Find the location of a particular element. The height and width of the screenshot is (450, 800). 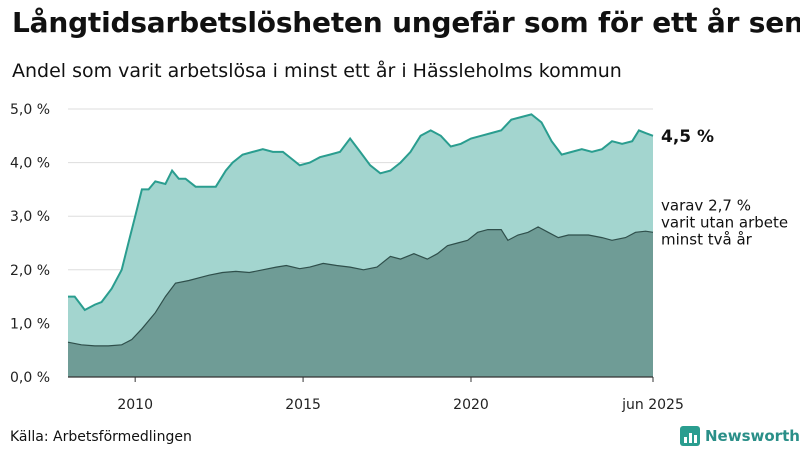

y-tick-label: 5,0 % is located at coordinates (30, 110).